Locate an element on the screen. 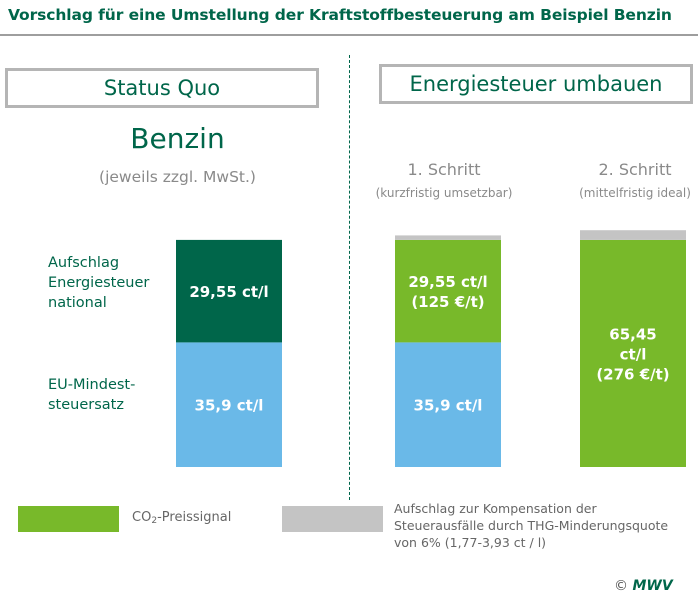 The image size is (698, 600). label-aufschlag-line: national is located at coordinates (77, 303).